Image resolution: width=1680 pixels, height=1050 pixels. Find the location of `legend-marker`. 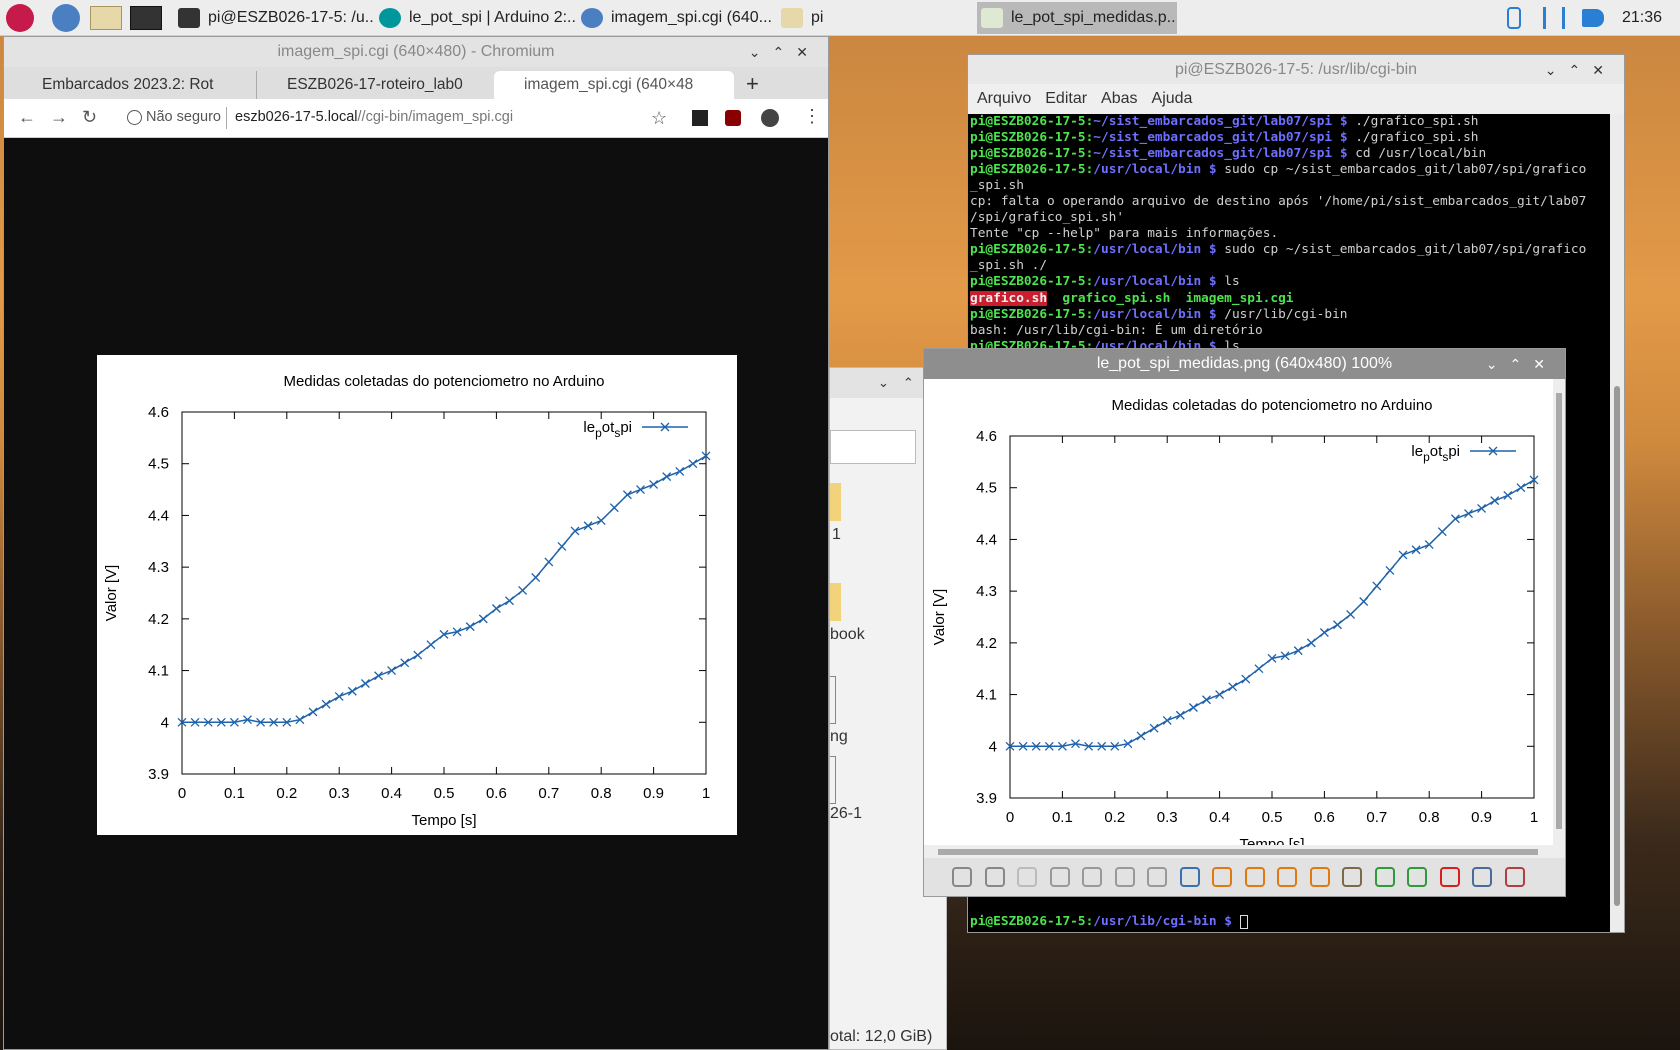

legend-marker is located at coordinates (1493, 451).